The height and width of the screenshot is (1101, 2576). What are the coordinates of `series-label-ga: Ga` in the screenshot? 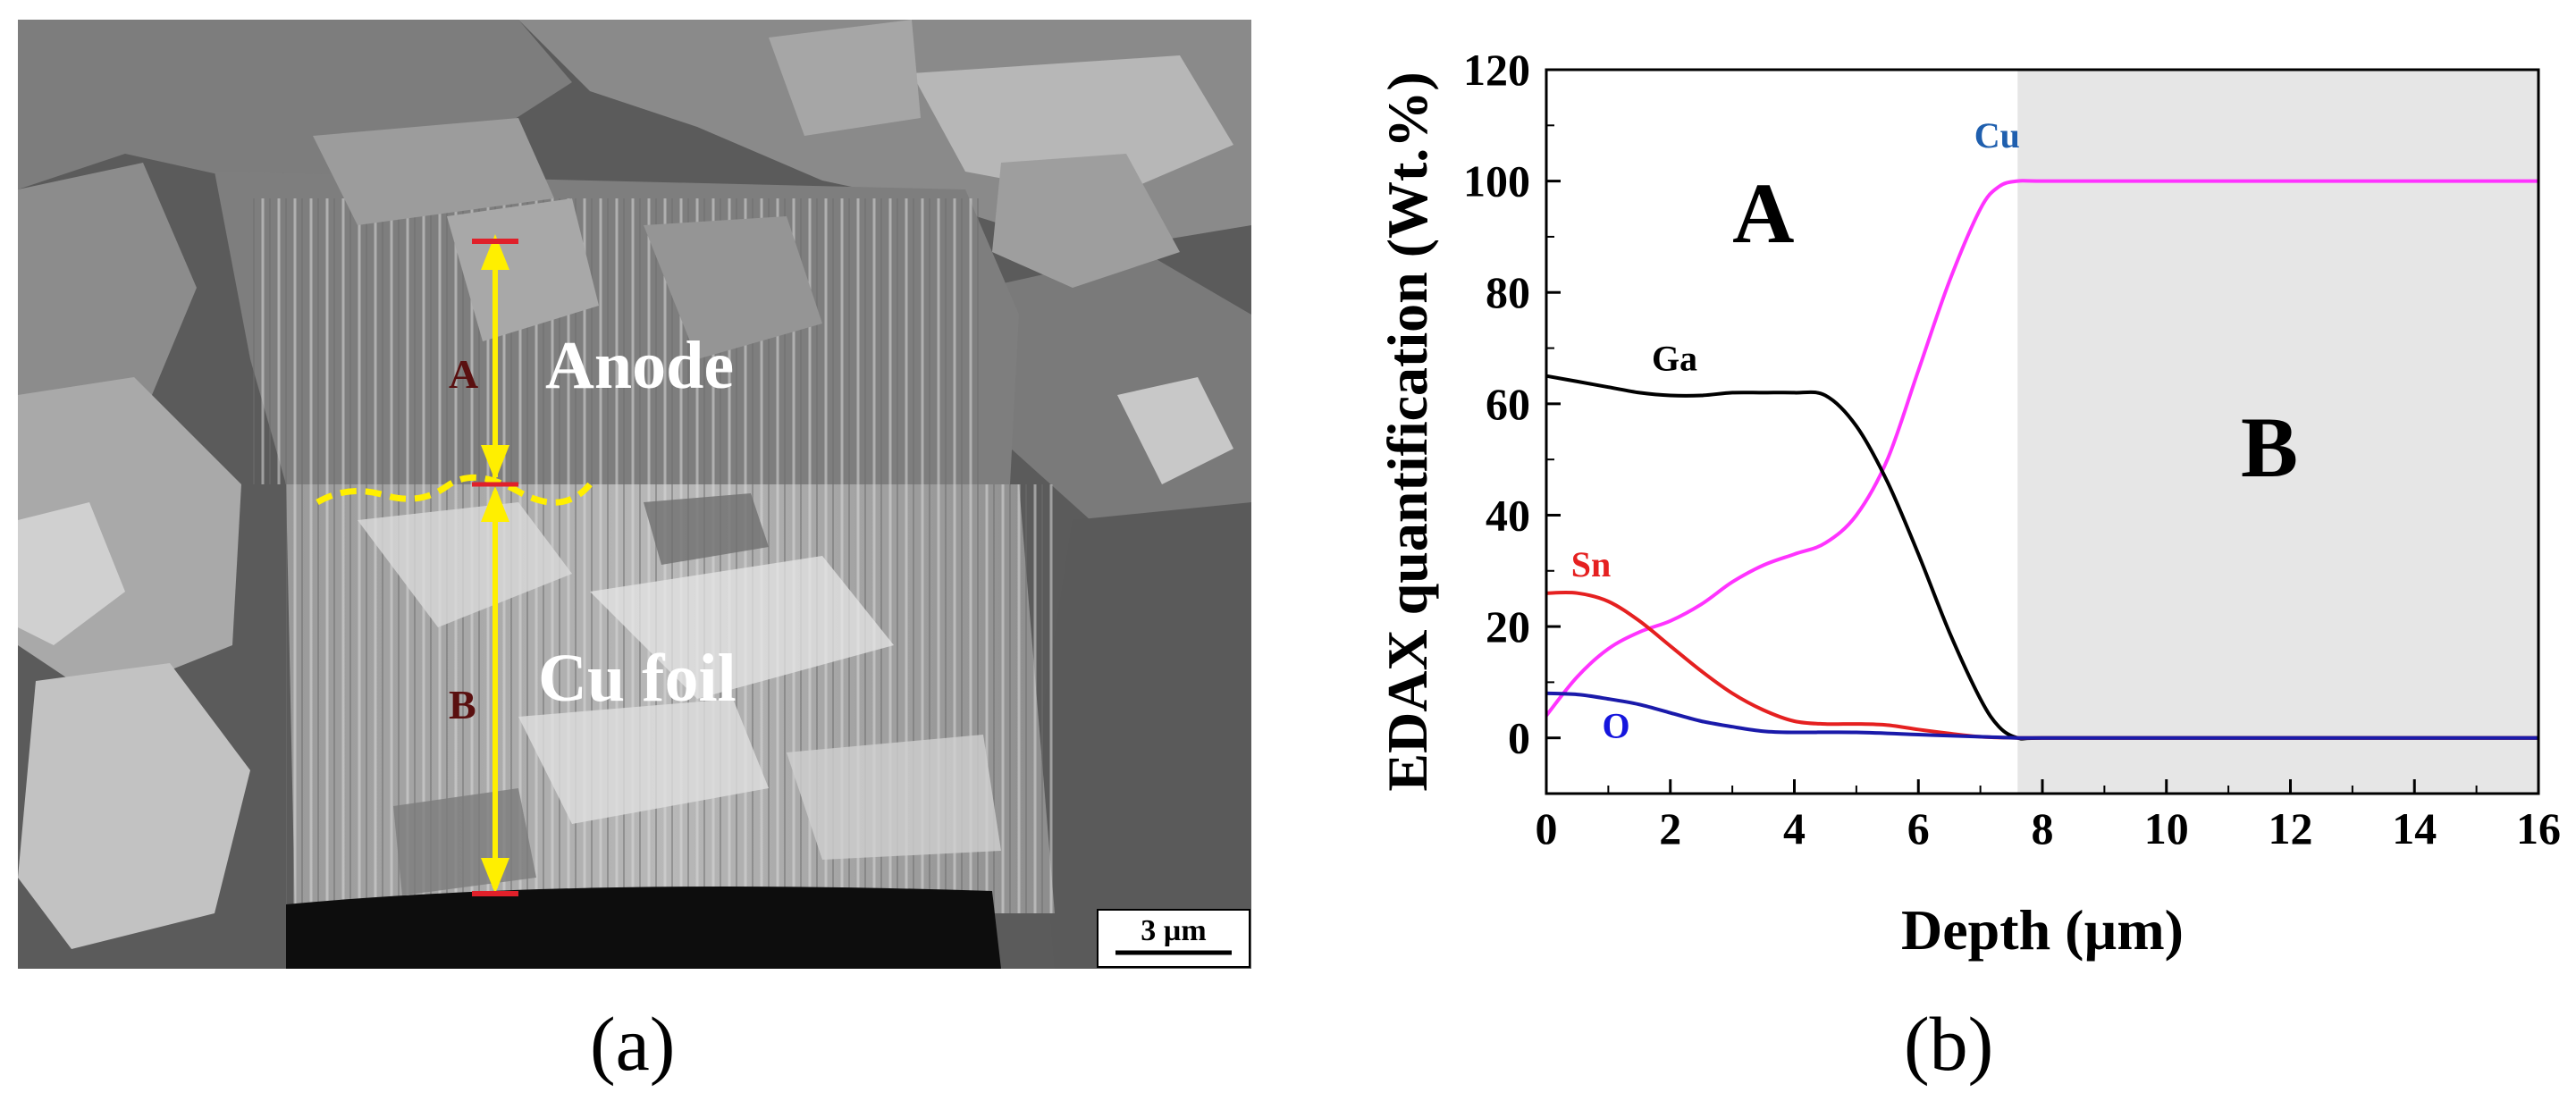 It's located at (1675, 358).